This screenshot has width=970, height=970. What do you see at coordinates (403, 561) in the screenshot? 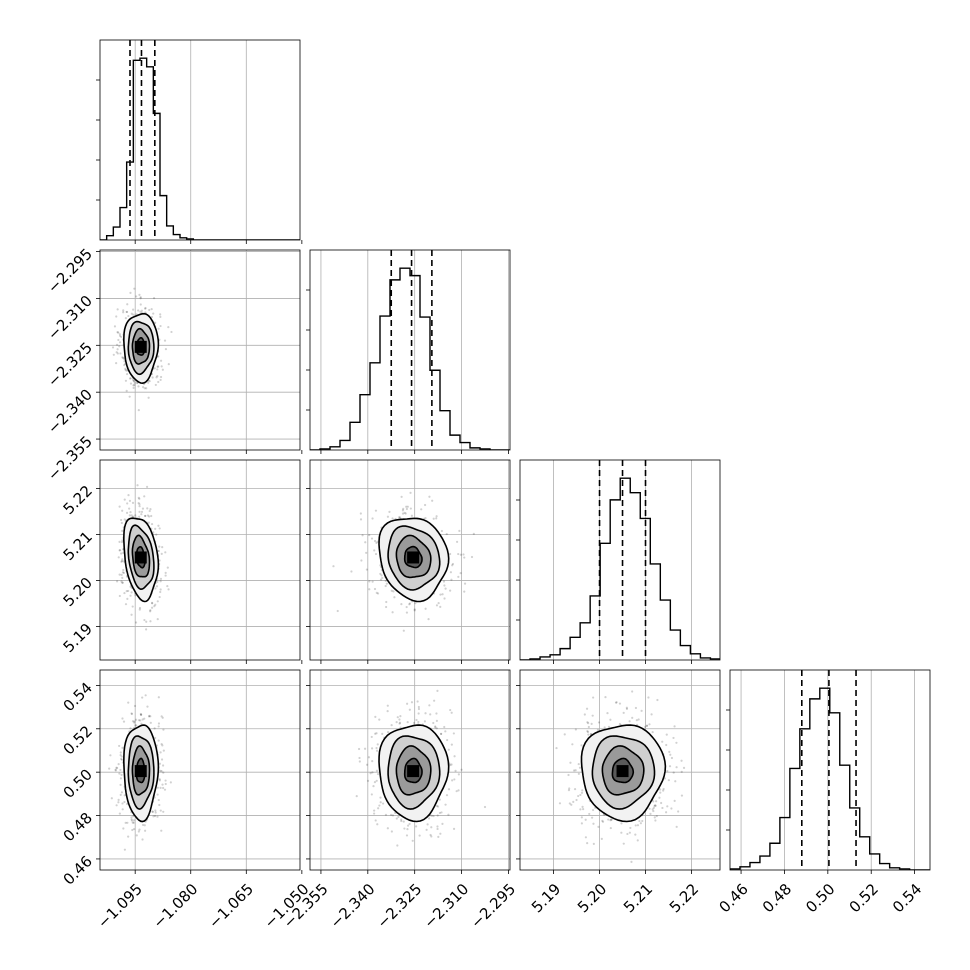
I see `density-content` at bounding box center [403, 561].